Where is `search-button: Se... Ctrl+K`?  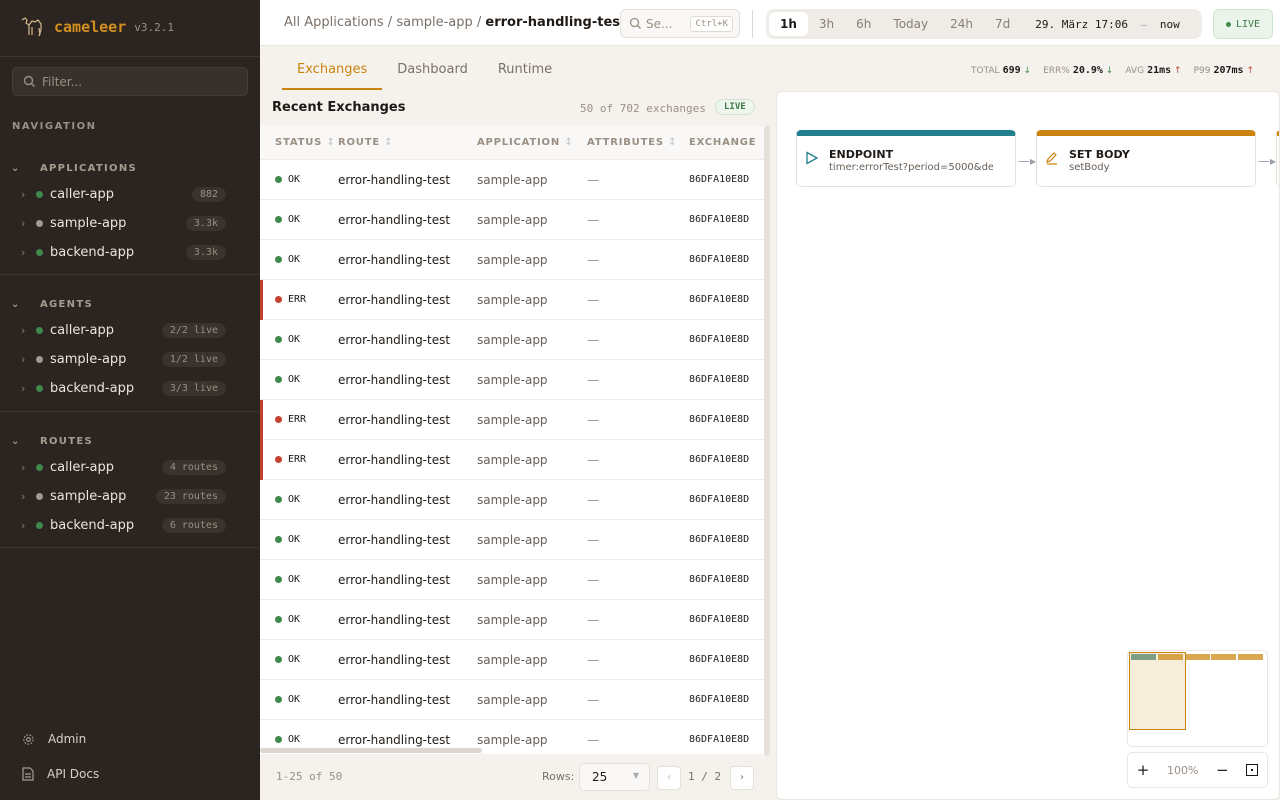 search-button: Se... Ctrl+K is located at coordinates (680, 23).